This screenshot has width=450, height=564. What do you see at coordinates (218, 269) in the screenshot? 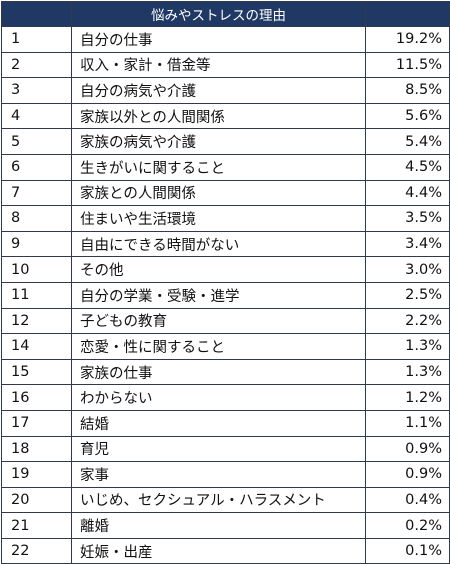
I see `reason-cell: その他` at bounding box center [218, 269].